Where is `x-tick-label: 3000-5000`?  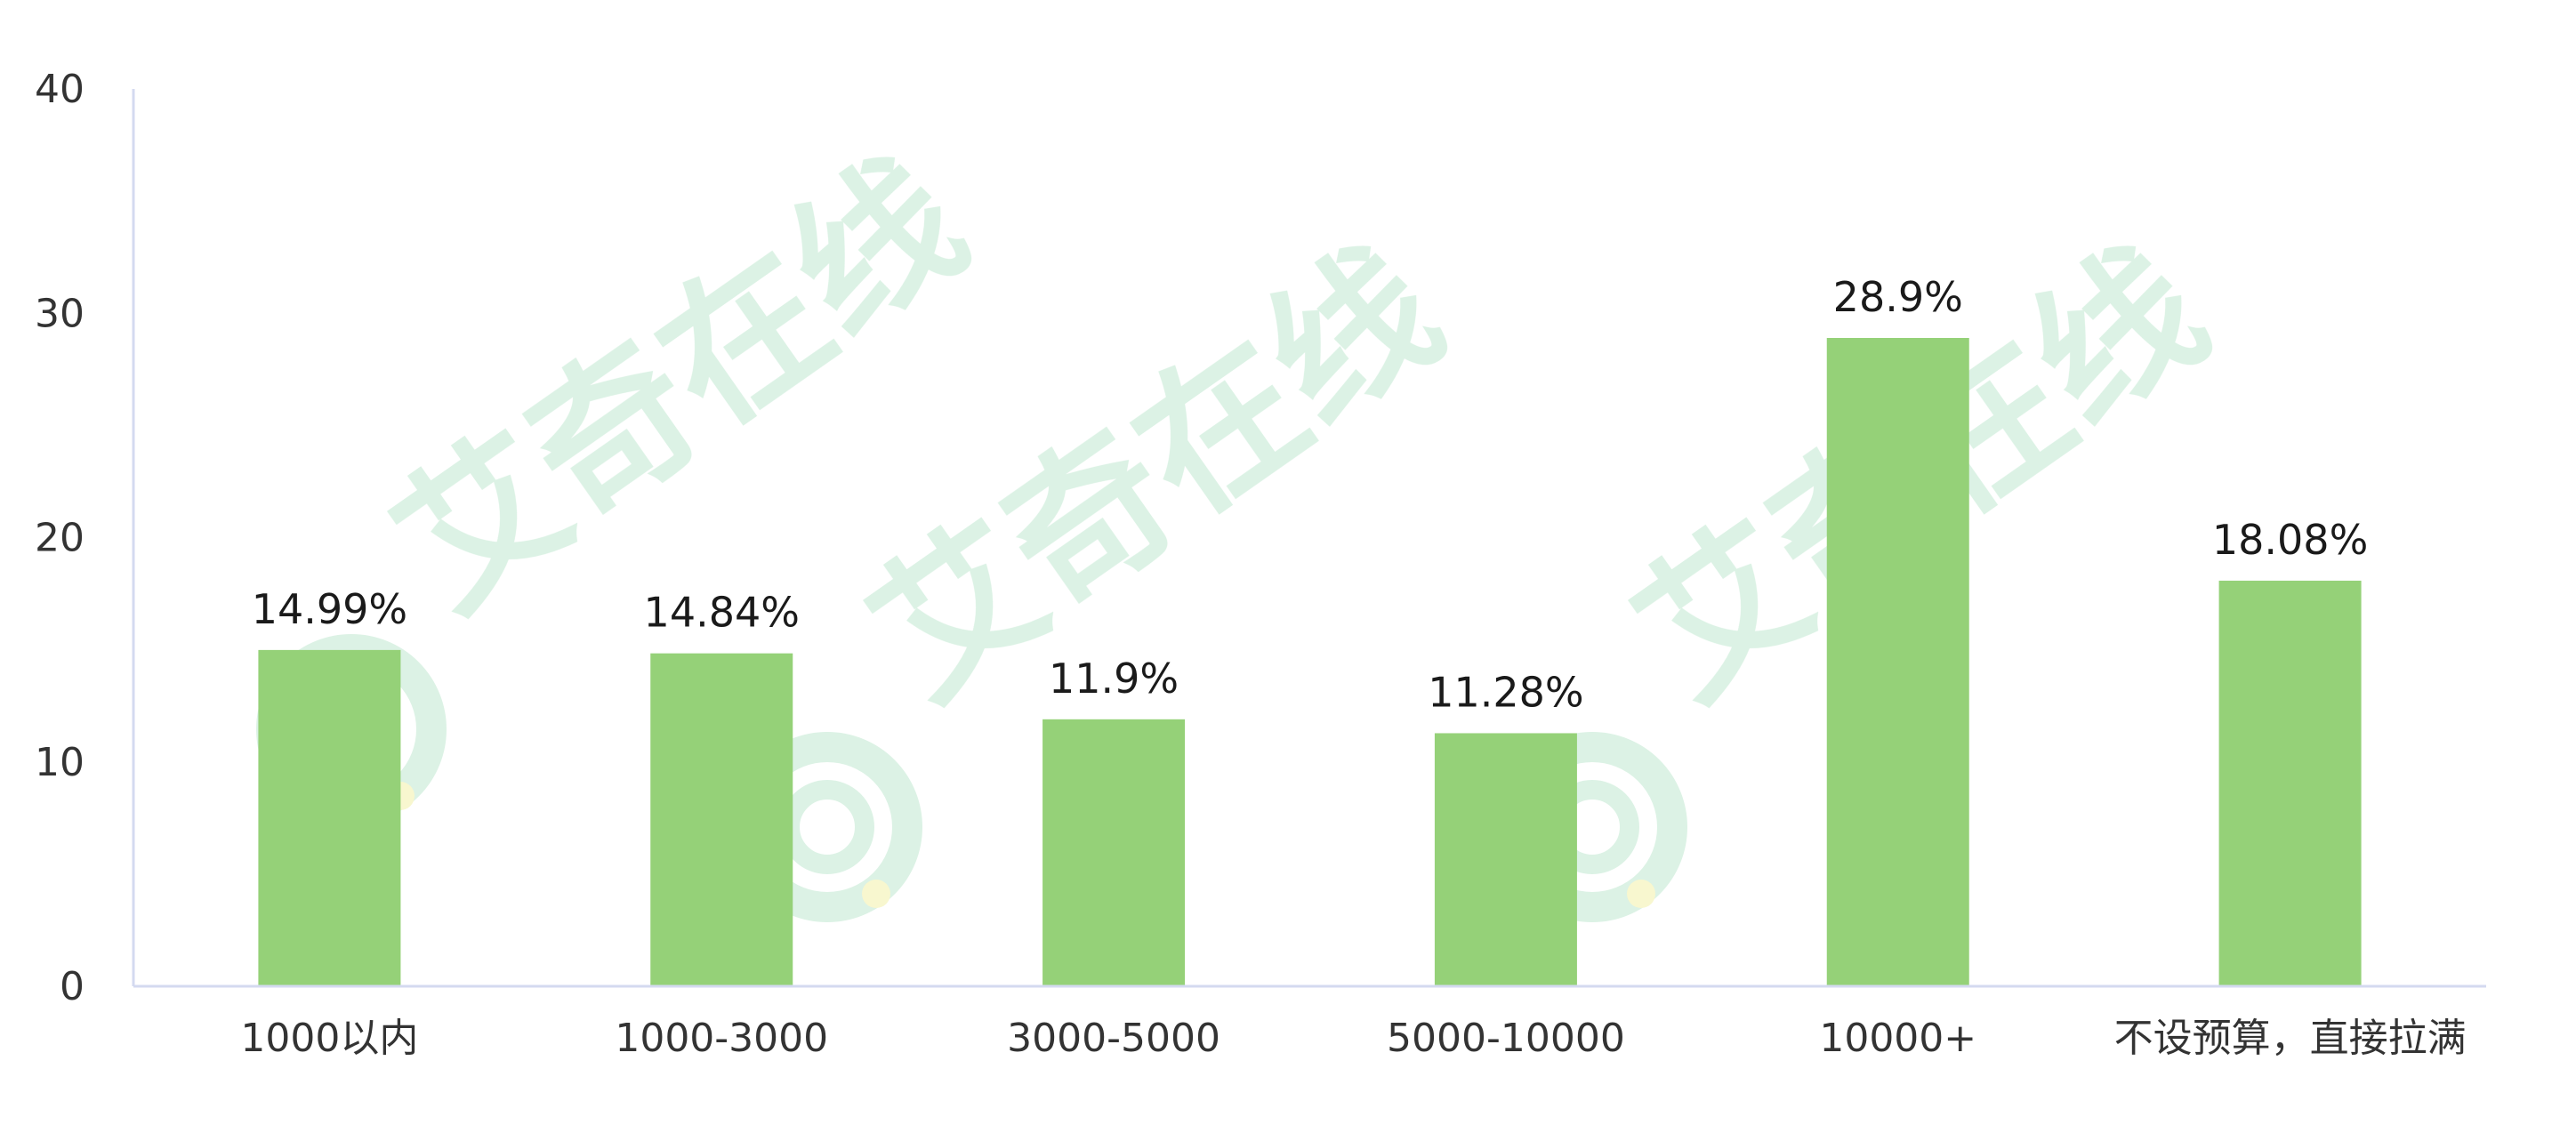
x-tick-label: 3000-5000 is located at coordinates (1113, 1038).